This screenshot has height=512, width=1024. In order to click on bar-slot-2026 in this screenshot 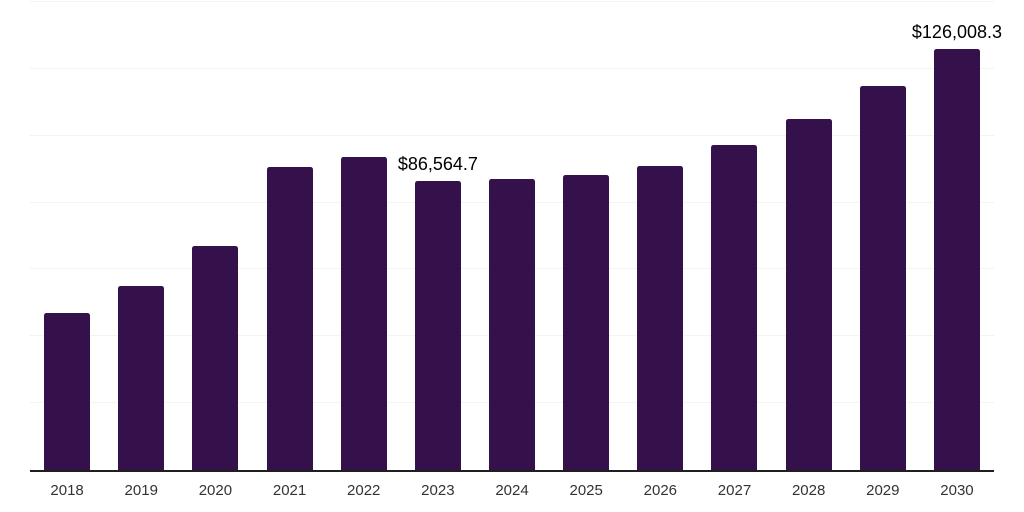, I will do `click(660, 236)`.